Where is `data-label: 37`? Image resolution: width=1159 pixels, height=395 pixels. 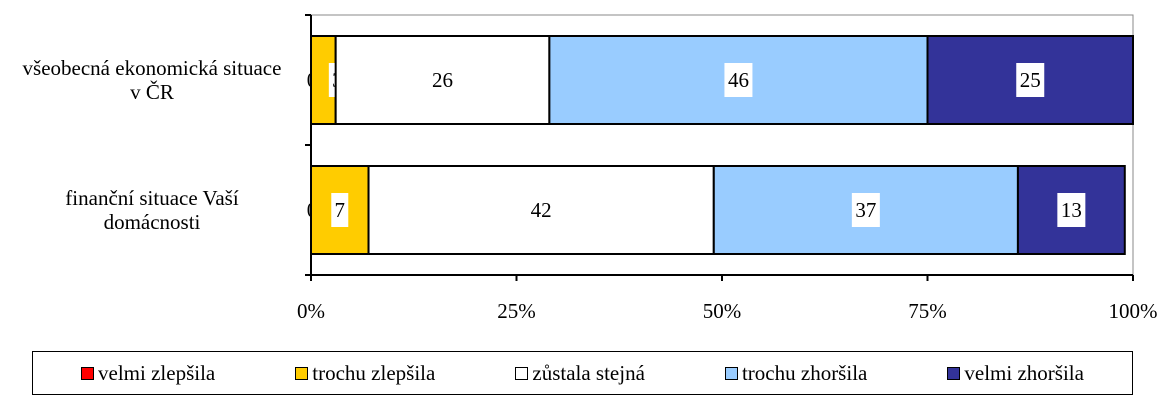 data-label: 37 is located at coordinates (865, 210).